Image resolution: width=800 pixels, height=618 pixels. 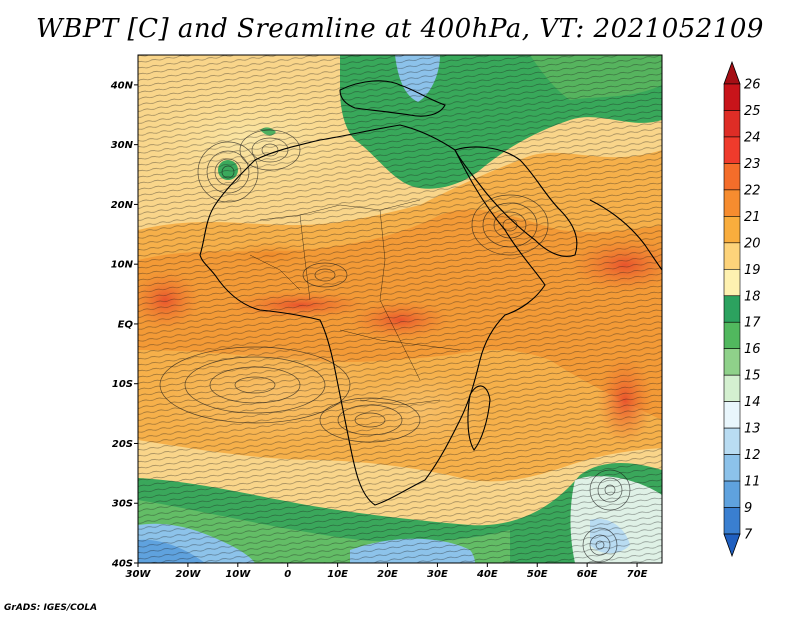 What do you see at coordinates (752, 455) in the screenshot?
I see `colorbar-label: 12` at bounding box center [752, 455].